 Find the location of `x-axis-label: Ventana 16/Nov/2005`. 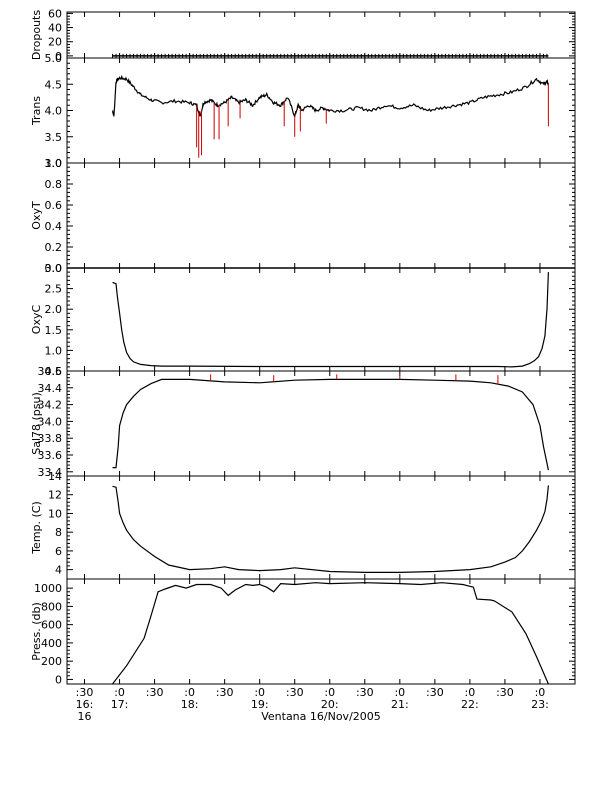

x-axis-label: Ventana 16/Nov/2005 is located at coordinates (321, 716).